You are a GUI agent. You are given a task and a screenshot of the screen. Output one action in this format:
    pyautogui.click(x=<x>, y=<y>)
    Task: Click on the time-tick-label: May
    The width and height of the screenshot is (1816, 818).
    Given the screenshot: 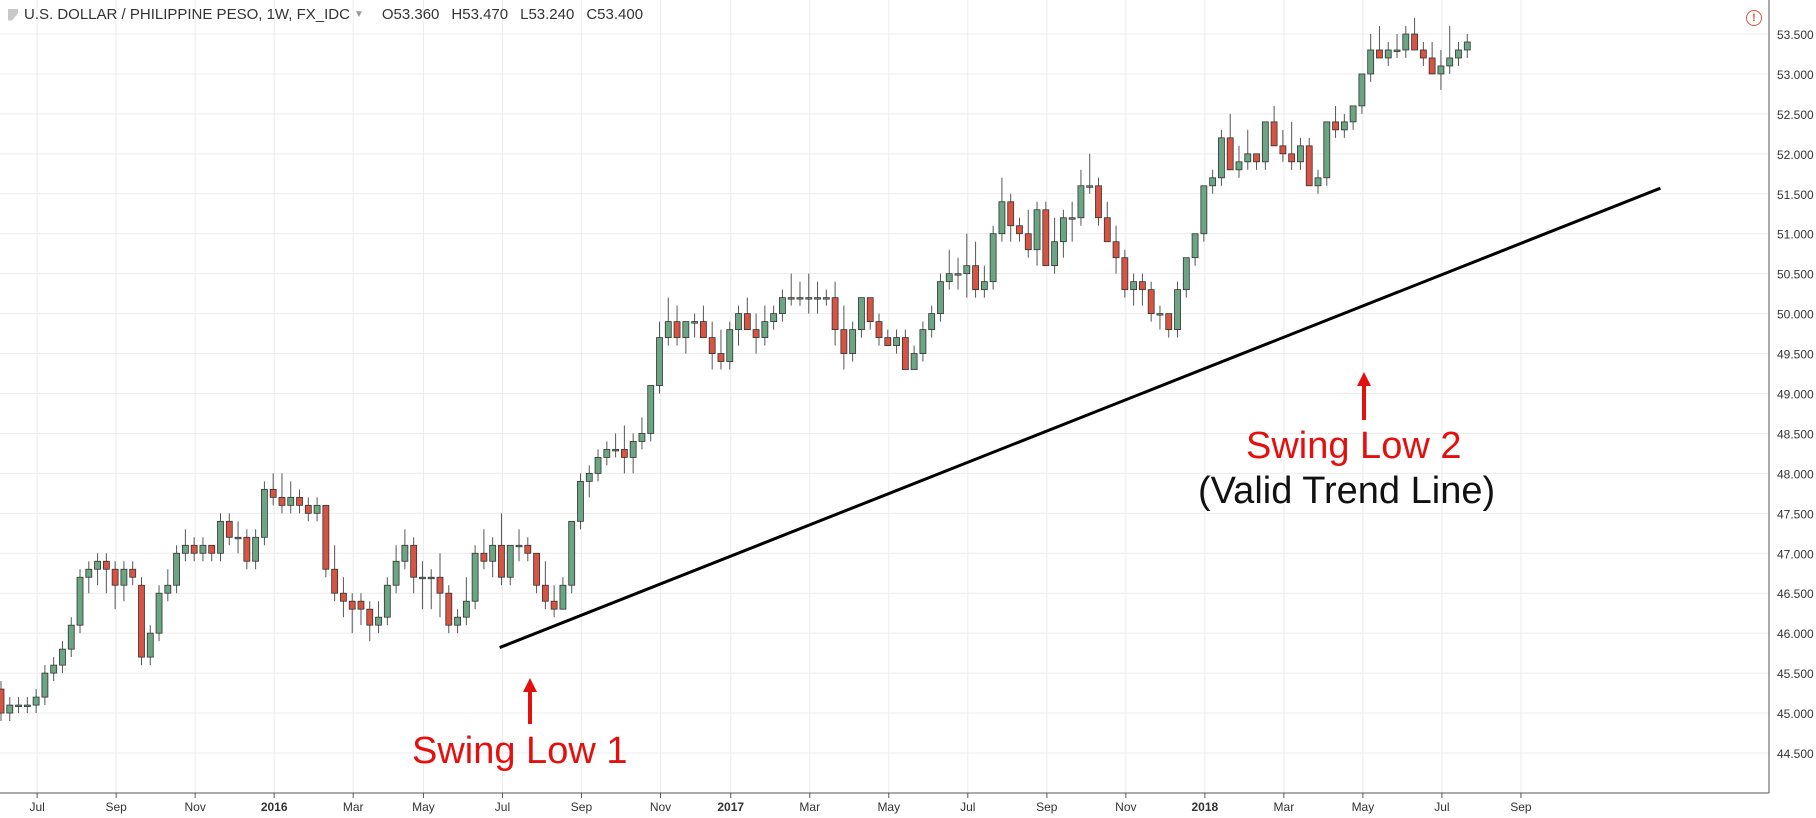 What is the action you would take?
    pyautogui.click(x=888, y=807)
    